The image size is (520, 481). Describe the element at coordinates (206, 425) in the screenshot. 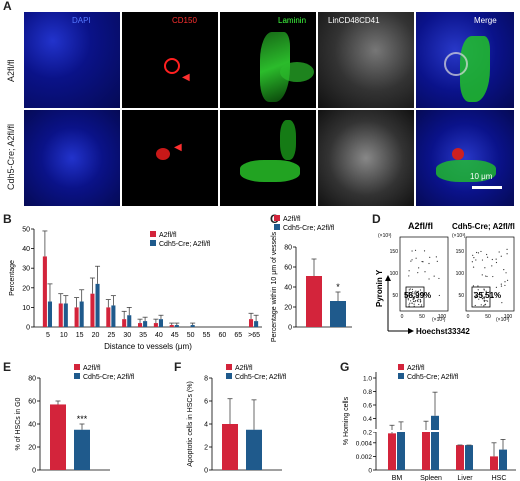

I see `chart-f-tick-label: 4` at that location.